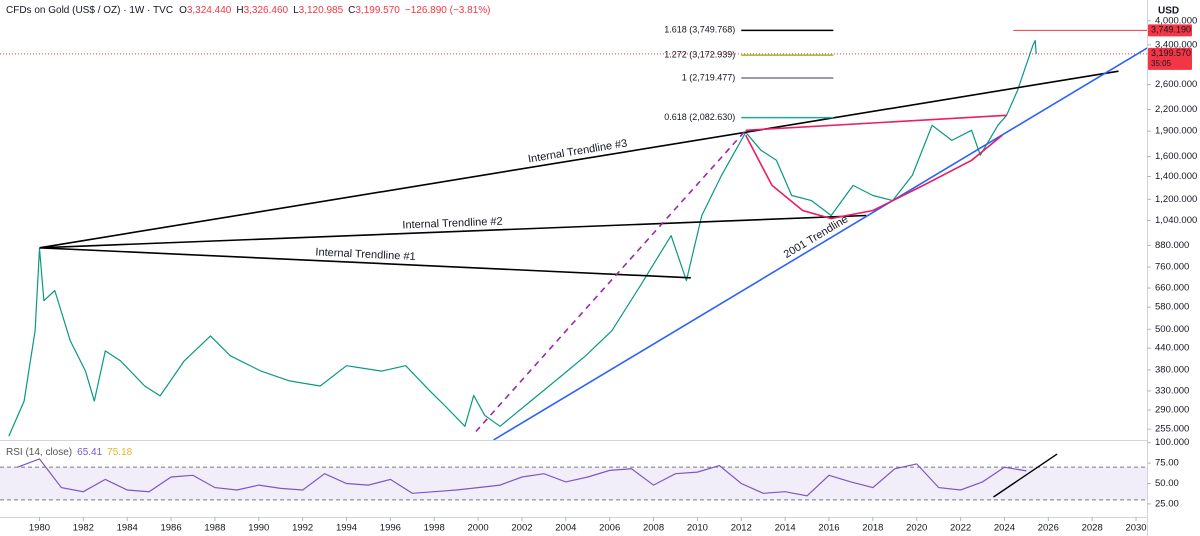  Describe the element at coordinates (390, 528) in the screenshot. I see `x-tick-label: 1996` at that location.